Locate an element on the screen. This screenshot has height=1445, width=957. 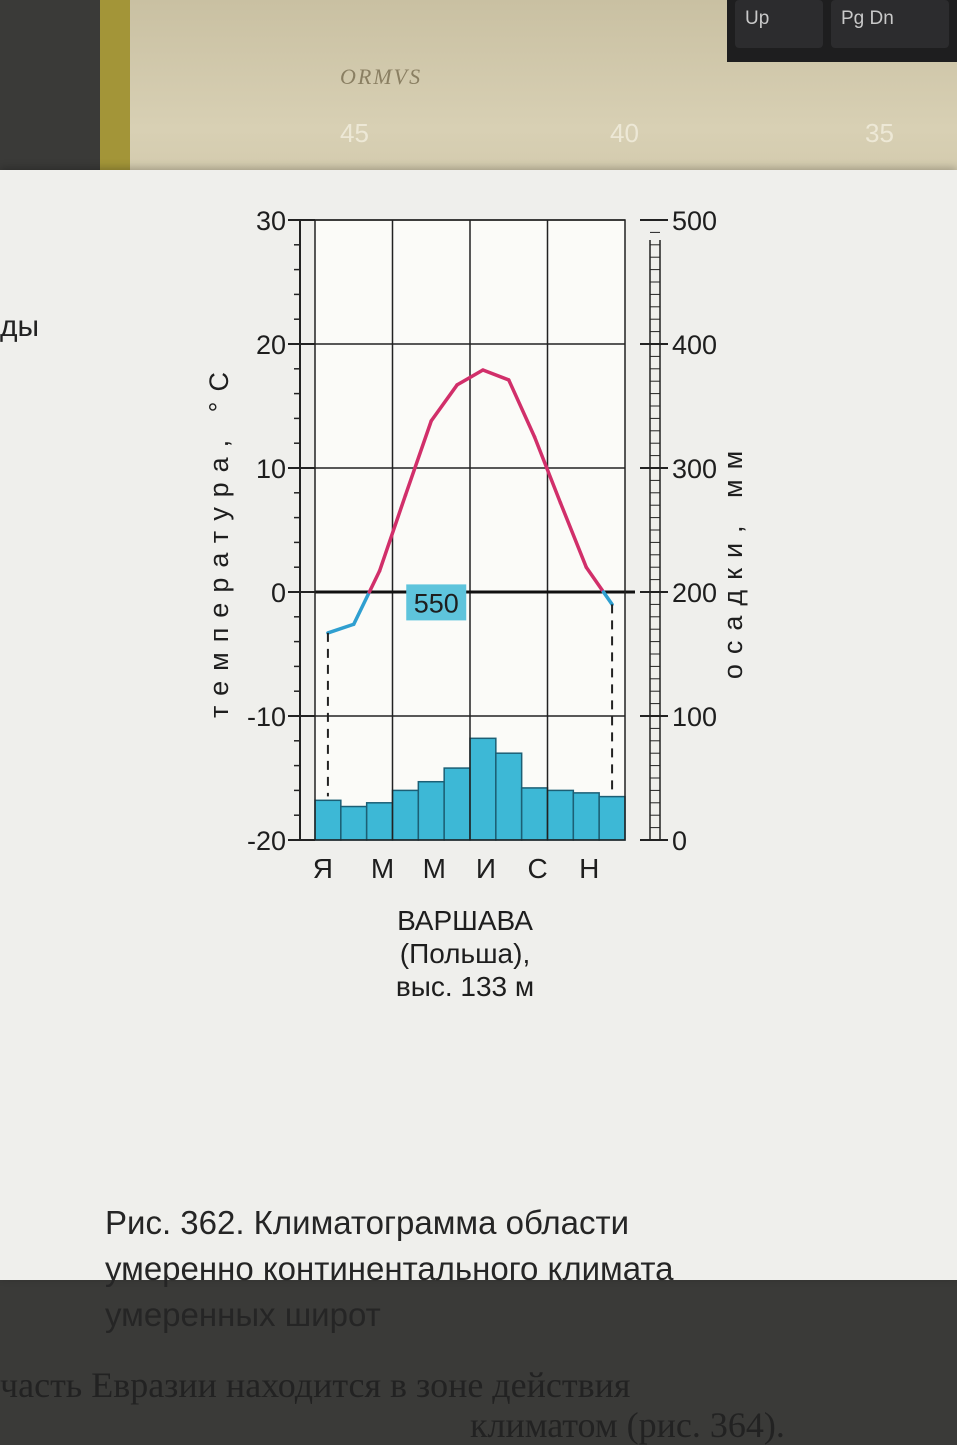
month-label: Я is located at coordinates (323, 868).